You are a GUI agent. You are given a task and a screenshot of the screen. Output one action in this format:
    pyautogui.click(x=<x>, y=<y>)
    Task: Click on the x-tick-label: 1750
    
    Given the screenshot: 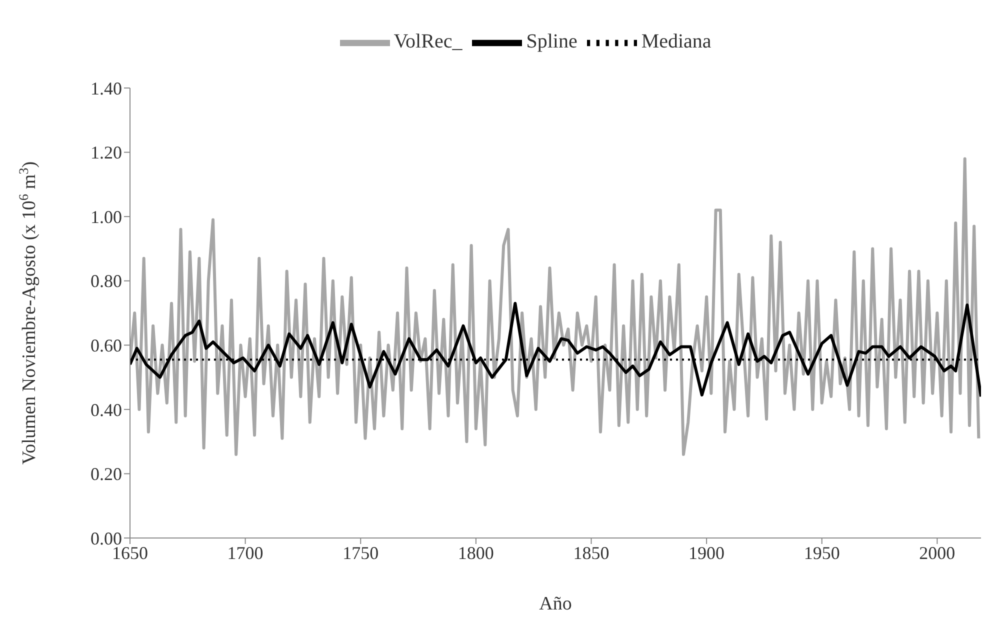 What is the action you would take?
    pyautogui.click(x=360, y=552)
    